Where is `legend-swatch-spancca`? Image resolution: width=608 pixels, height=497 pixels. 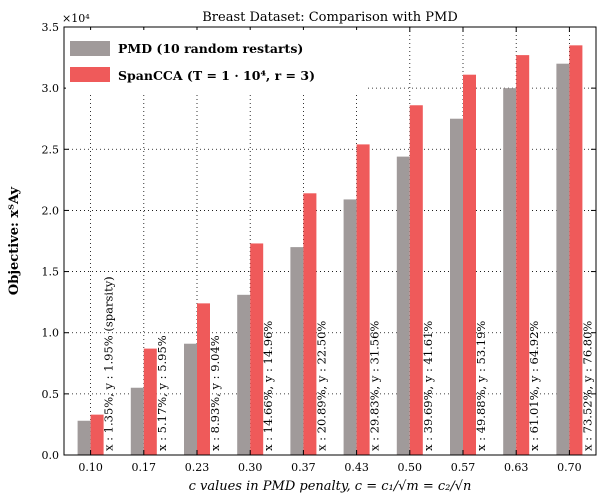
legend-swatch-spancca is located at coordinates (90, 74).